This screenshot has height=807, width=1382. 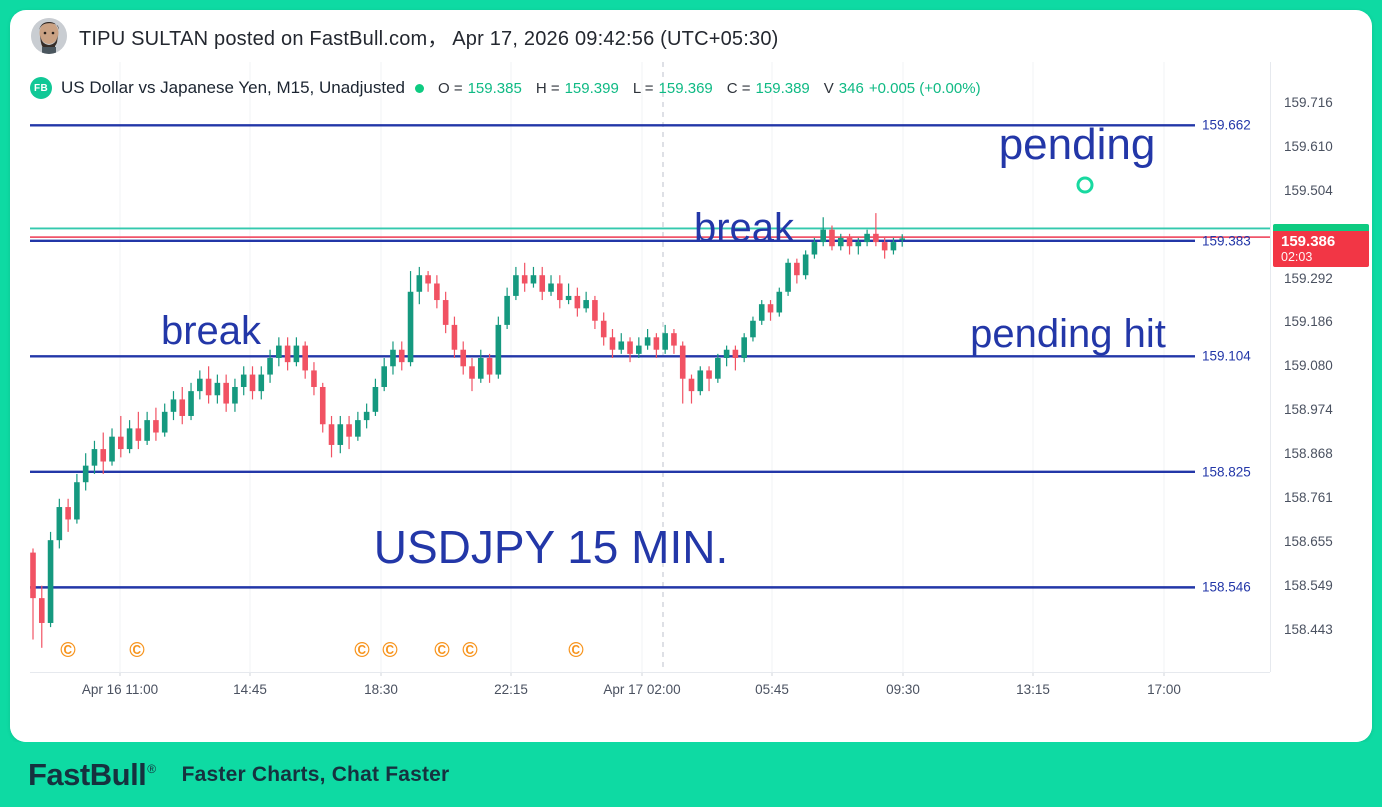 I want to click on brand-footer: FastBull® Faster Charts, Chat Faster, so click(x=691, y=774).